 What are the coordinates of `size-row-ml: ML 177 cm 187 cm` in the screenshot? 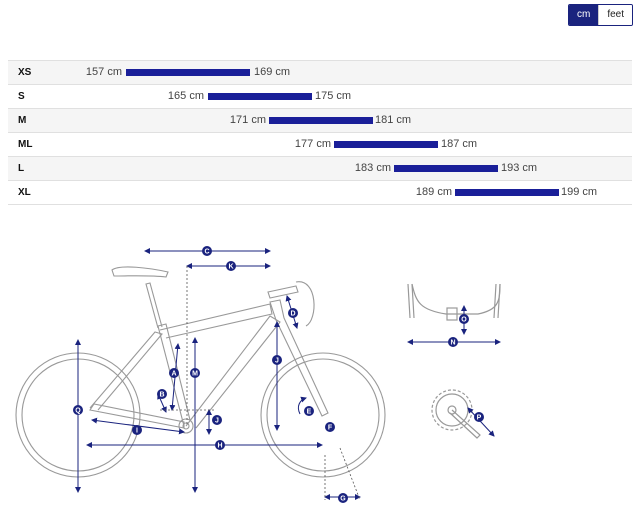 It's located at (320, 145).